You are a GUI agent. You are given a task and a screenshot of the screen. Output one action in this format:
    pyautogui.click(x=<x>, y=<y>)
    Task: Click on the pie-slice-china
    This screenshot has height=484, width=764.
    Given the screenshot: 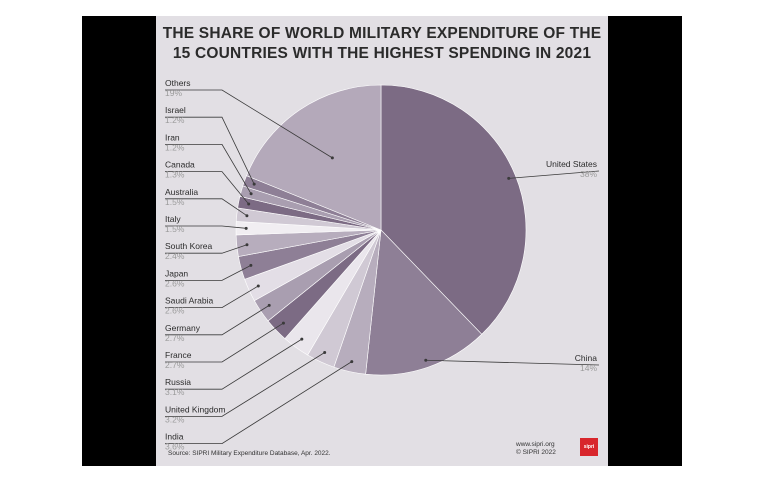 What is the action you would take?
    pyautogui.click(x=424, y=302)
    